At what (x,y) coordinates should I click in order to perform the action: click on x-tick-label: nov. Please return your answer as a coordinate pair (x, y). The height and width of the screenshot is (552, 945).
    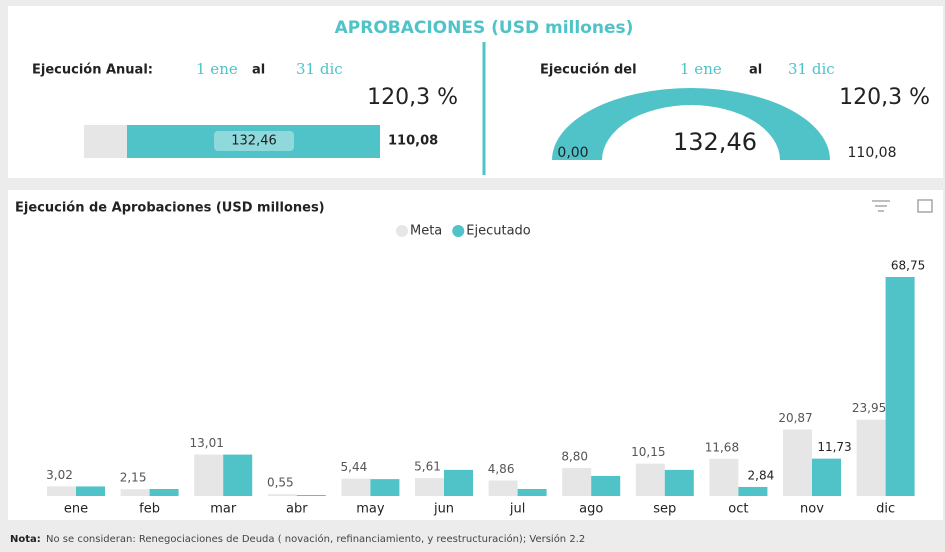
    Looking at the image, I should click on (812, 509).